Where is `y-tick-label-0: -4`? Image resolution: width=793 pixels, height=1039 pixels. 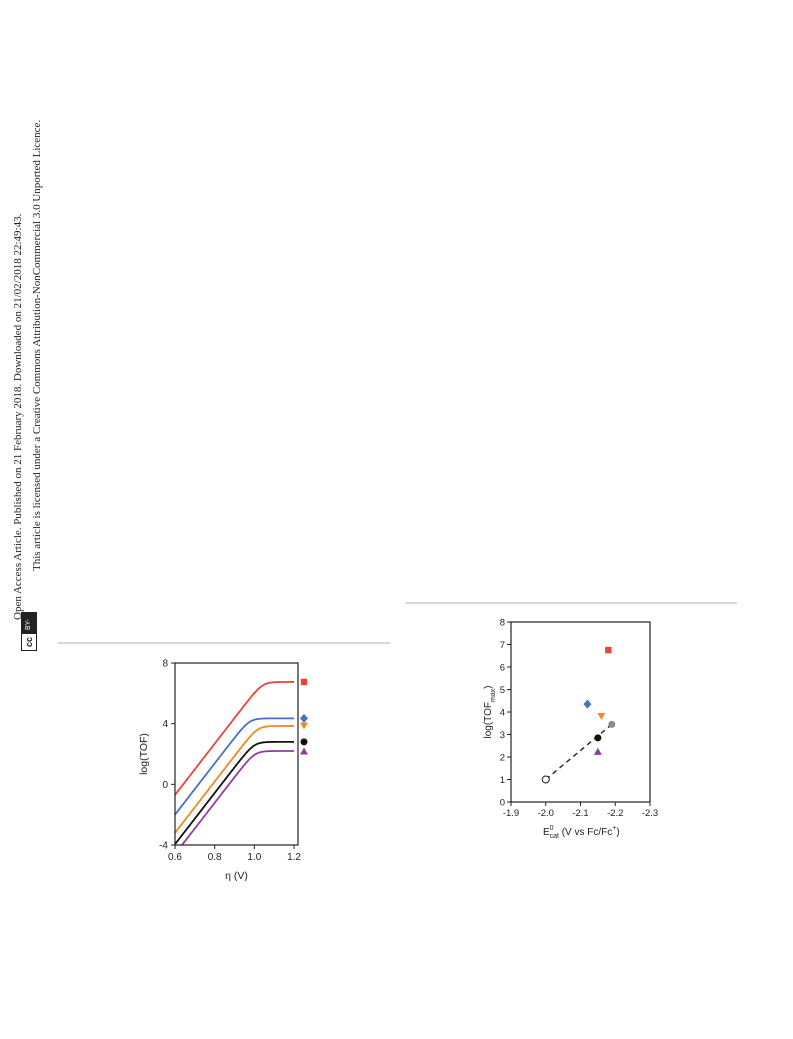
y-tick-label-0: -4 is located at coordinates (163, 846).